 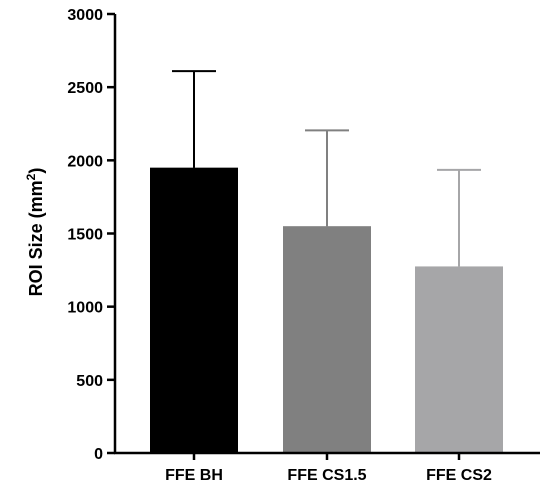 I want to click on y-tick-label: 500, so click(x=89, y=381).